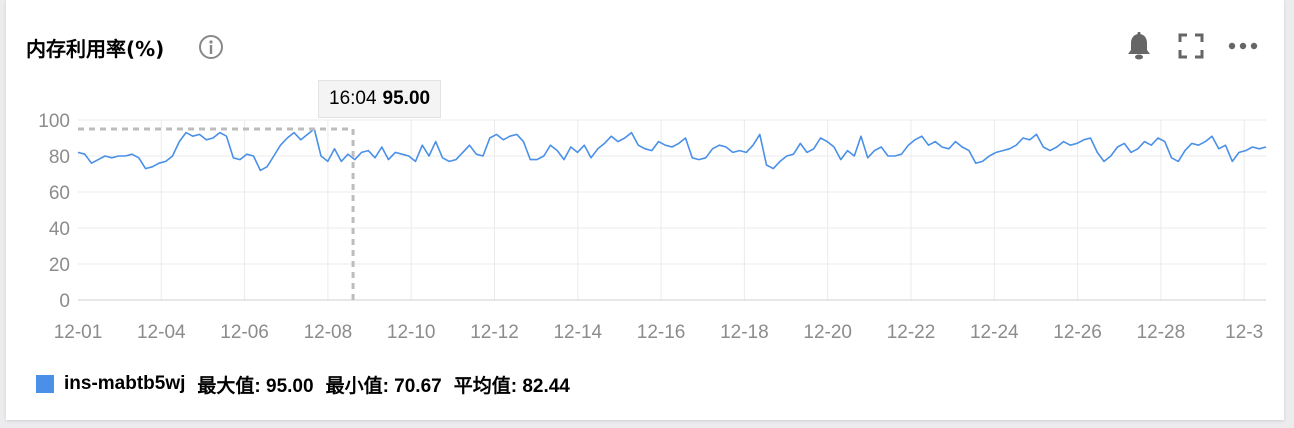 This screenshot has height=428, width=1294. Describe the element at coordinates (161, 332) in the screenshot. I see `x-tick-label: 12-04` at that location.